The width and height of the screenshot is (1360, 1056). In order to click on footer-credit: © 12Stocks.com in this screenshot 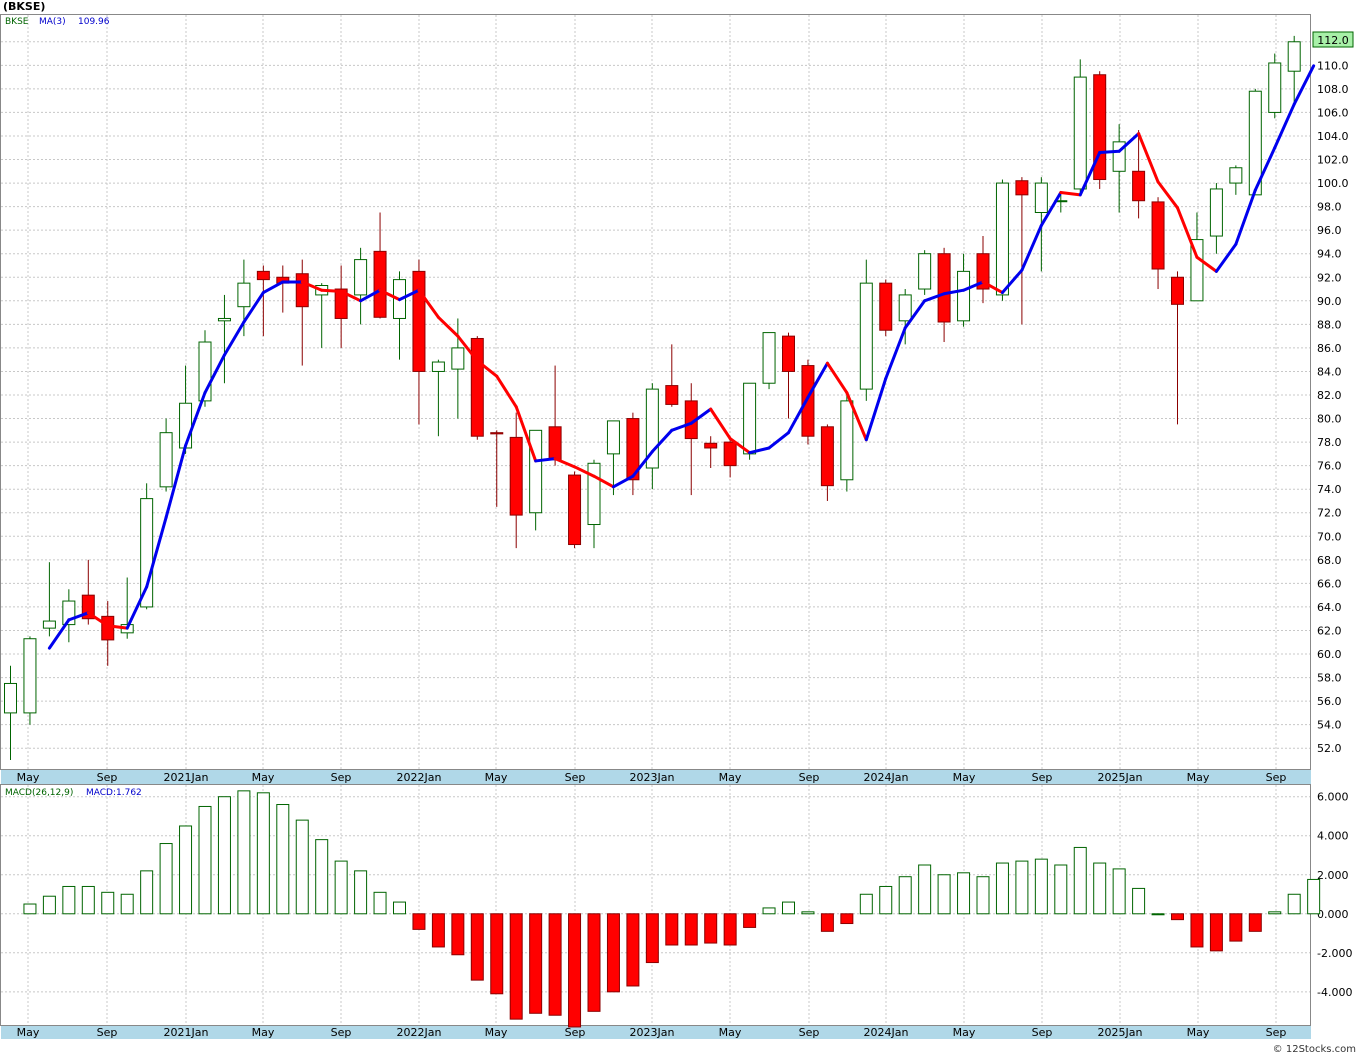, I will do `click(1314, 1049)`.